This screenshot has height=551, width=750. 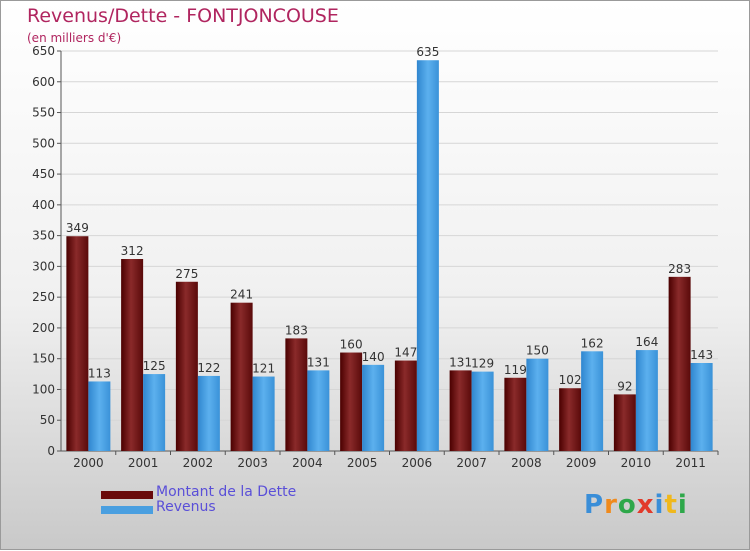 I want to click on y-tick-label: 650, so click(x=43, y=51).